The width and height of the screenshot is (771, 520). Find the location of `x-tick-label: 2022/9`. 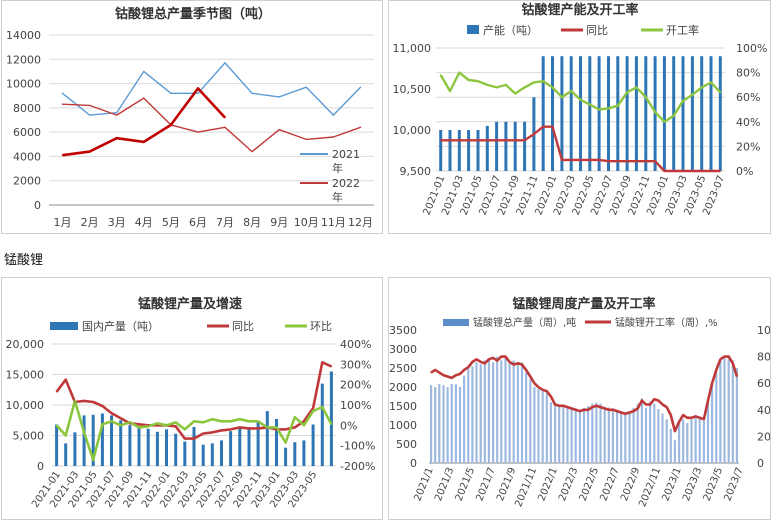

x-tick-label: 2022/9 is located at coordinates (630, 484).